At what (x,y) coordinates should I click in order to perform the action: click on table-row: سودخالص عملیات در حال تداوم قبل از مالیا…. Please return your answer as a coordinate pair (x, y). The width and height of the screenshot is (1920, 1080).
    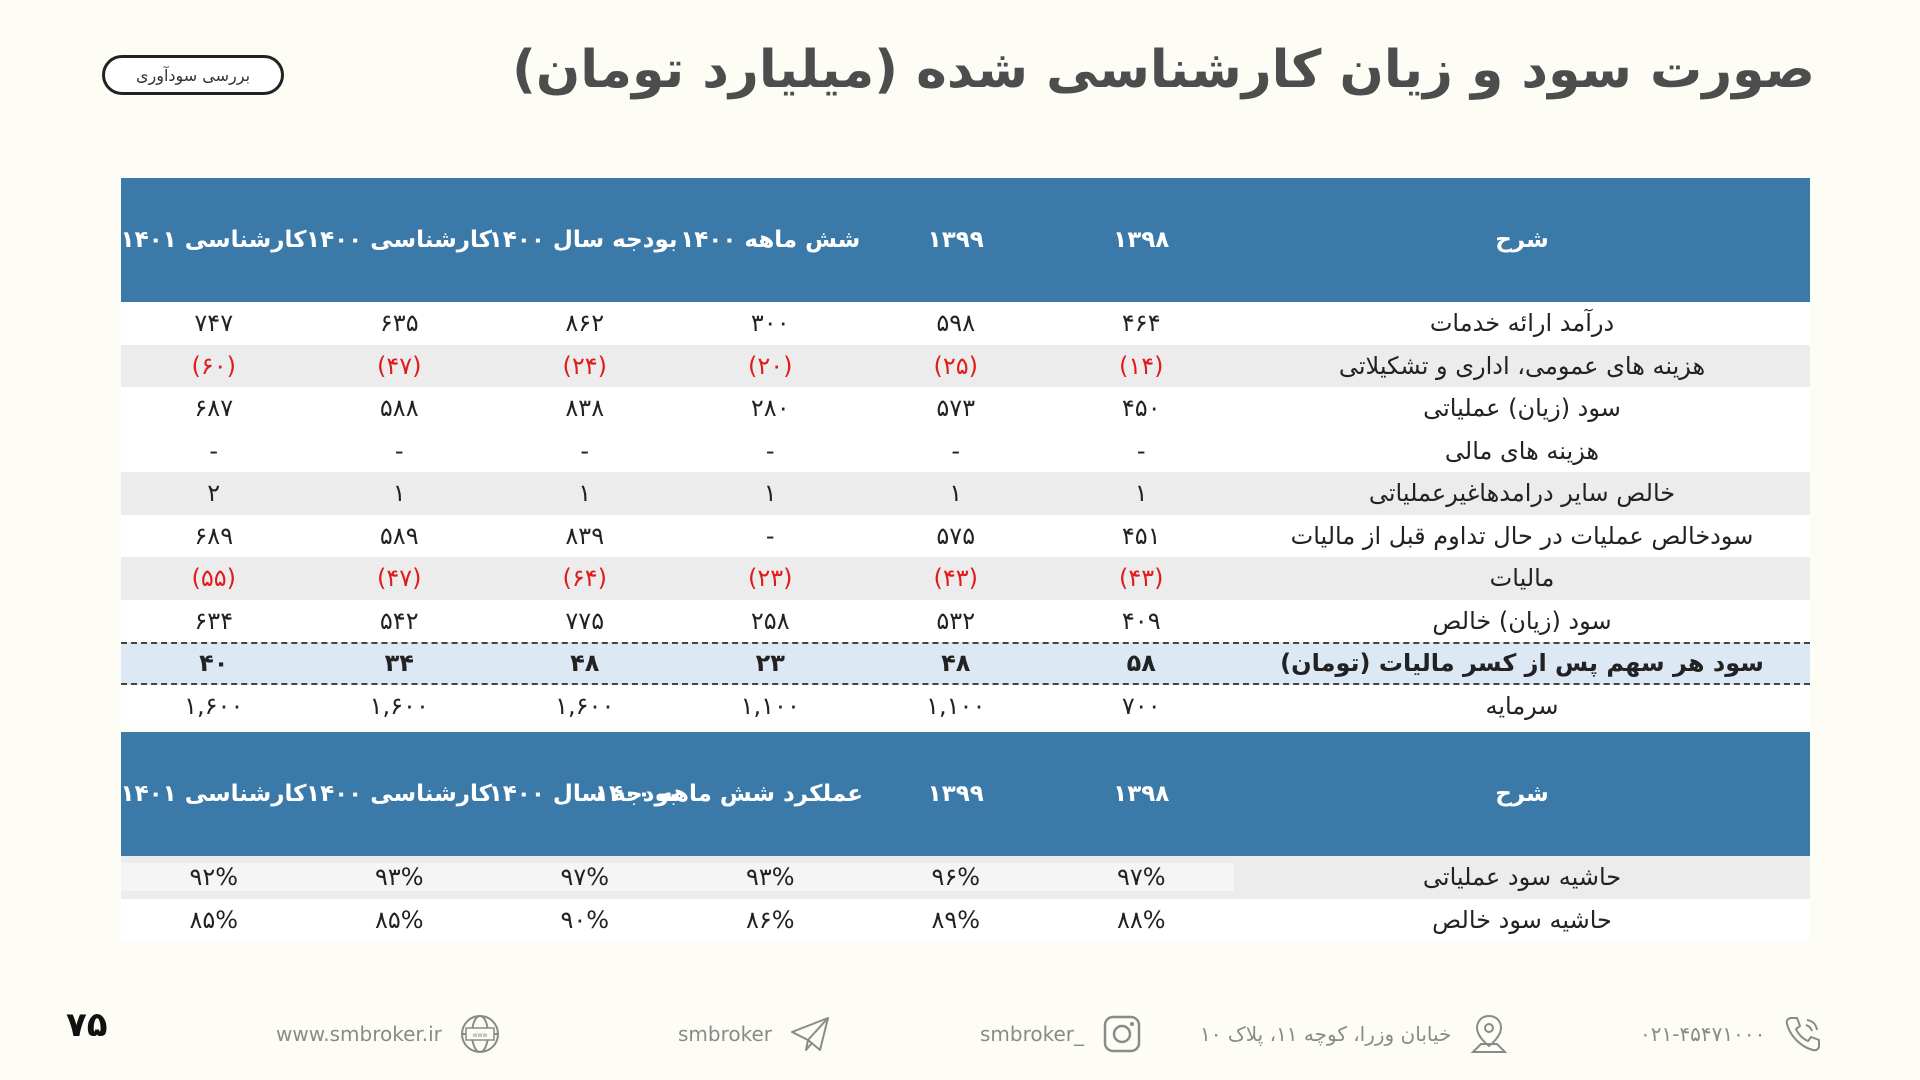
    Looking at the image, I should click on (965, 535).